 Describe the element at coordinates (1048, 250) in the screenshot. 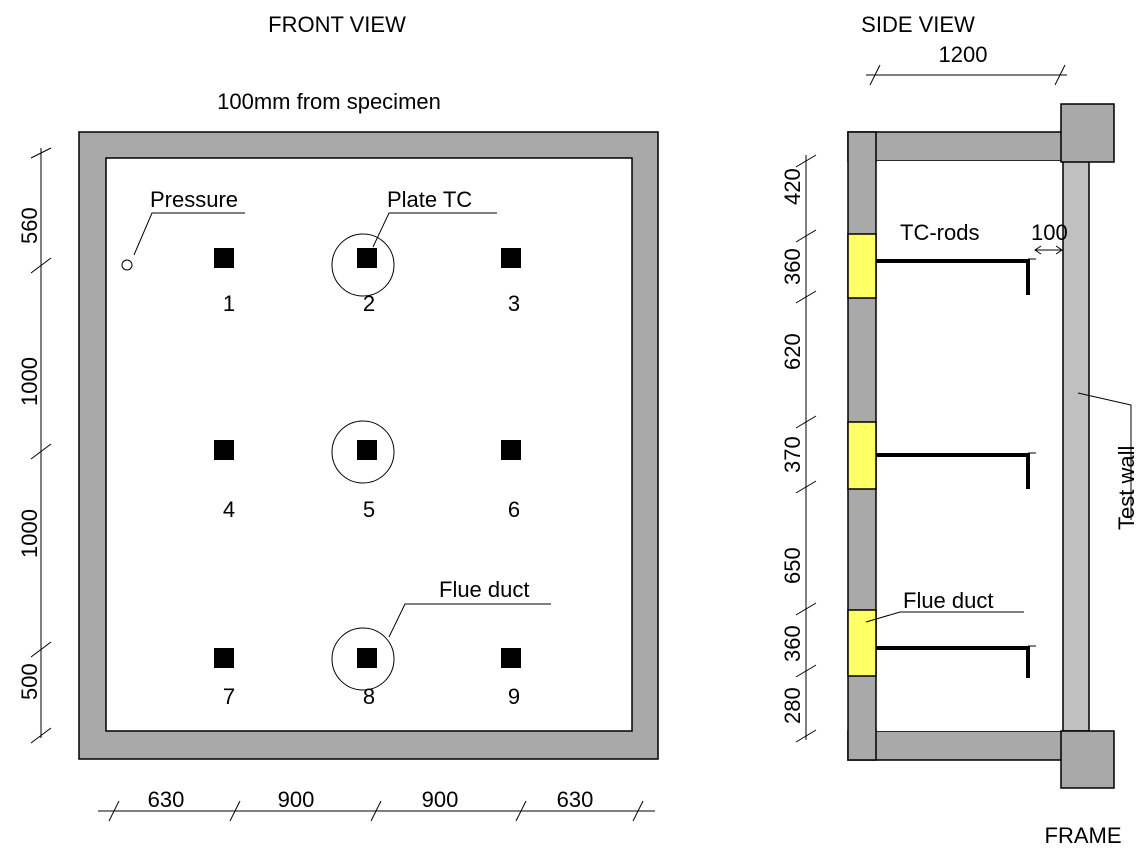

I see `gap-dimension-arrow` at that location.